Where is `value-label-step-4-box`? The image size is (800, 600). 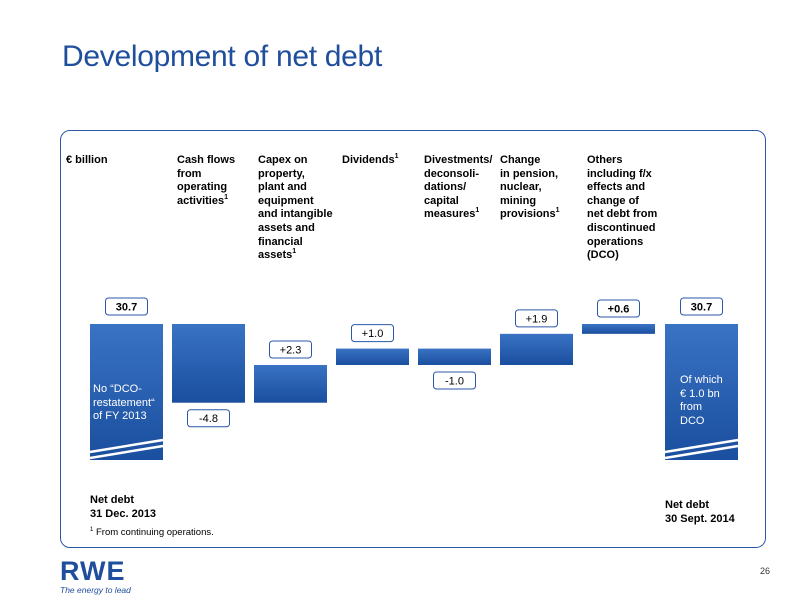
value-label-step-4-box is located at coordinates (454, 380).